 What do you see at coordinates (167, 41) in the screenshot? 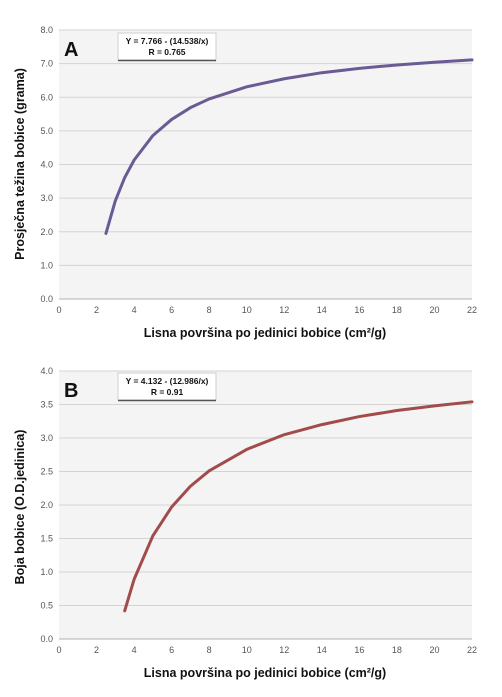
I see `equation-text-a: Y = 7.766 - (14.538/x)` at bounding box center [167, 41].